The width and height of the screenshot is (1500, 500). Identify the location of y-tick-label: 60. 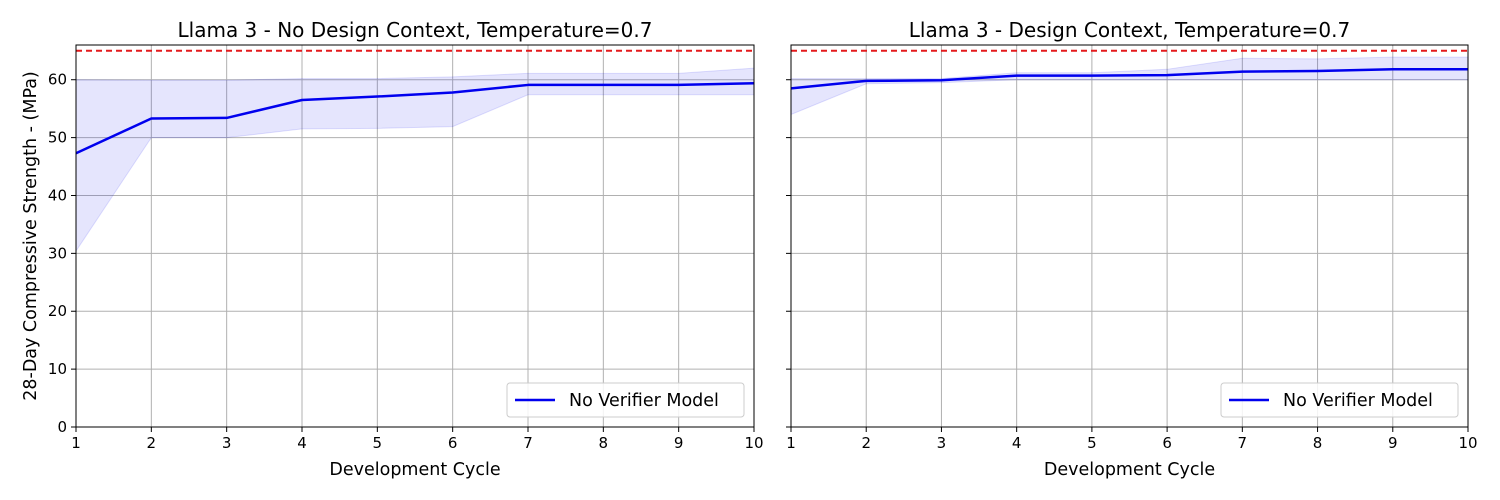
(57, 80).